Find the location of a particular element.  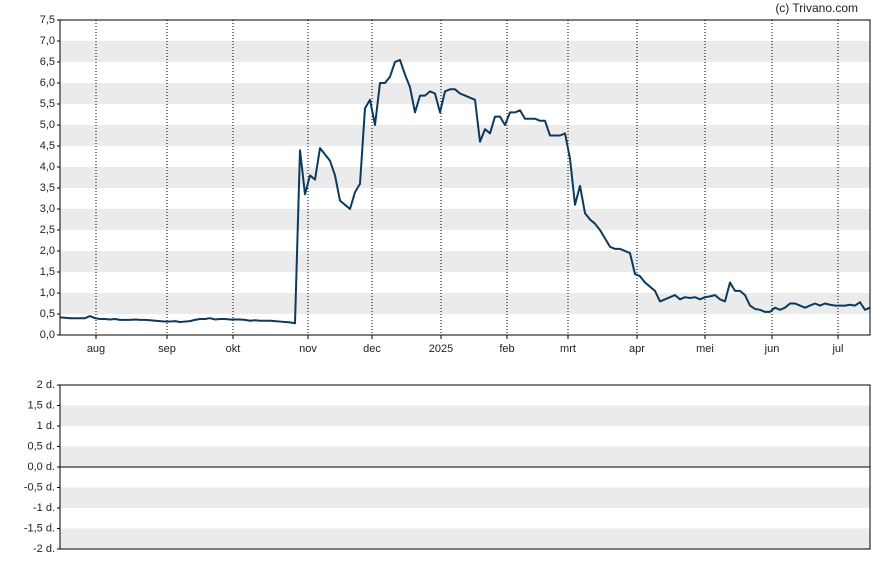

x-tick-label: jul is located at coordinates (837, 349).